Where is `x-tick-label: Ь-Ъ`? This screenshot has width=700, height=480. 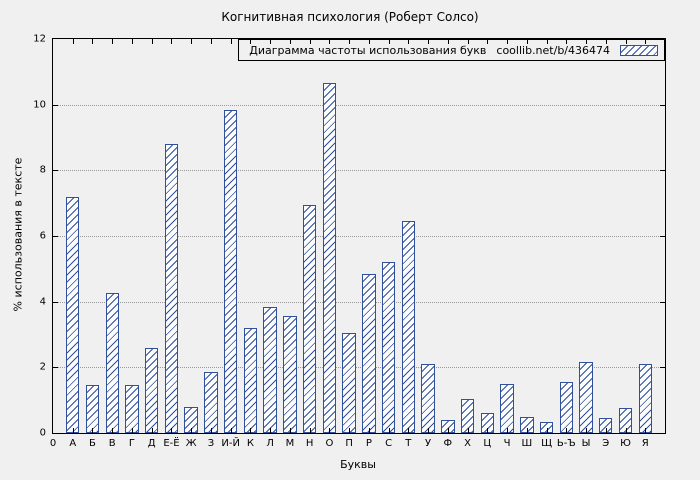
x-tick-label: Ь-Ъ is located at coordinates (566, 443).